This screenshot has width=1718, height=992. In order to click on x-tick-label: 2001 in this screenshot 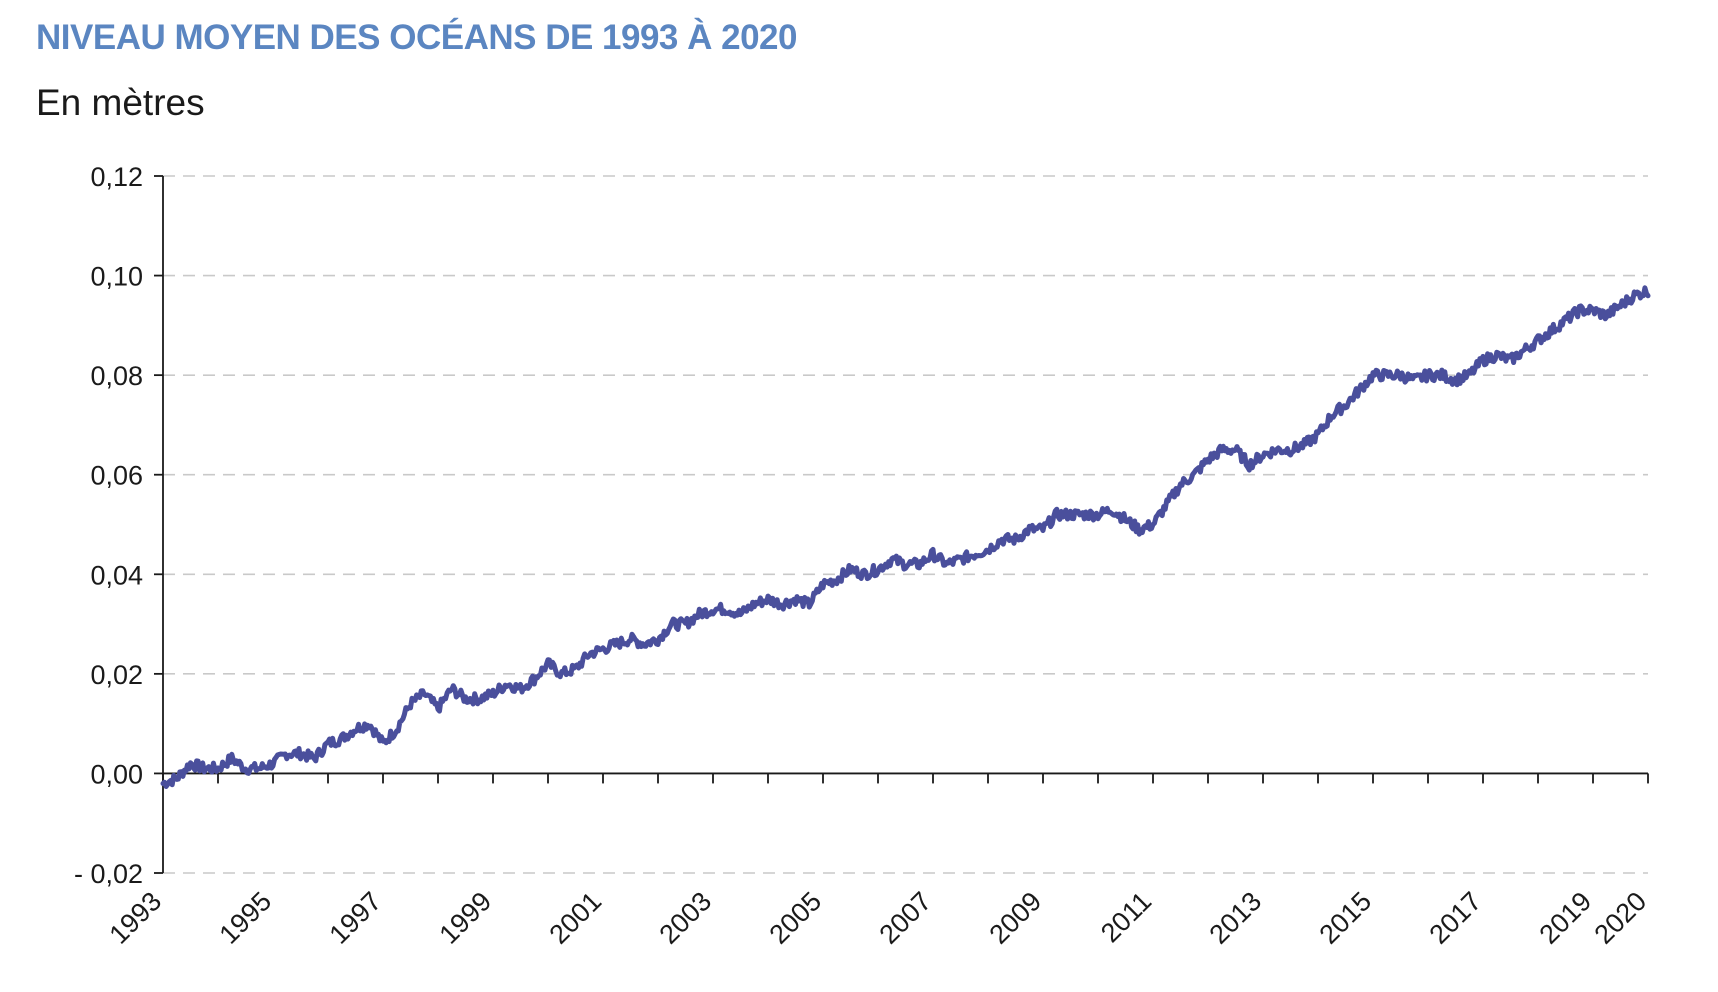, I will do `click(576, 918)`.